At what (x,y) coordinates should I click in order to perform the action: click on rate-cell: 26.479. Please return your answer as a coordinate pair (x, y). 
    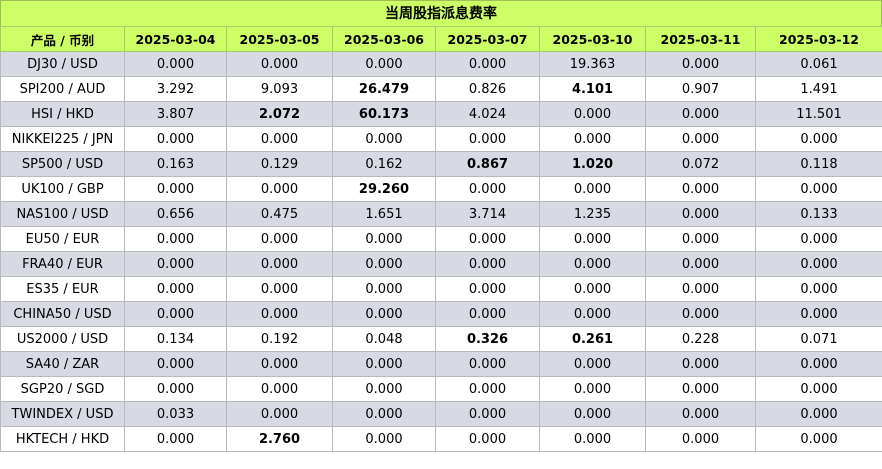
    Looking at the image, I should click on (384, 89).